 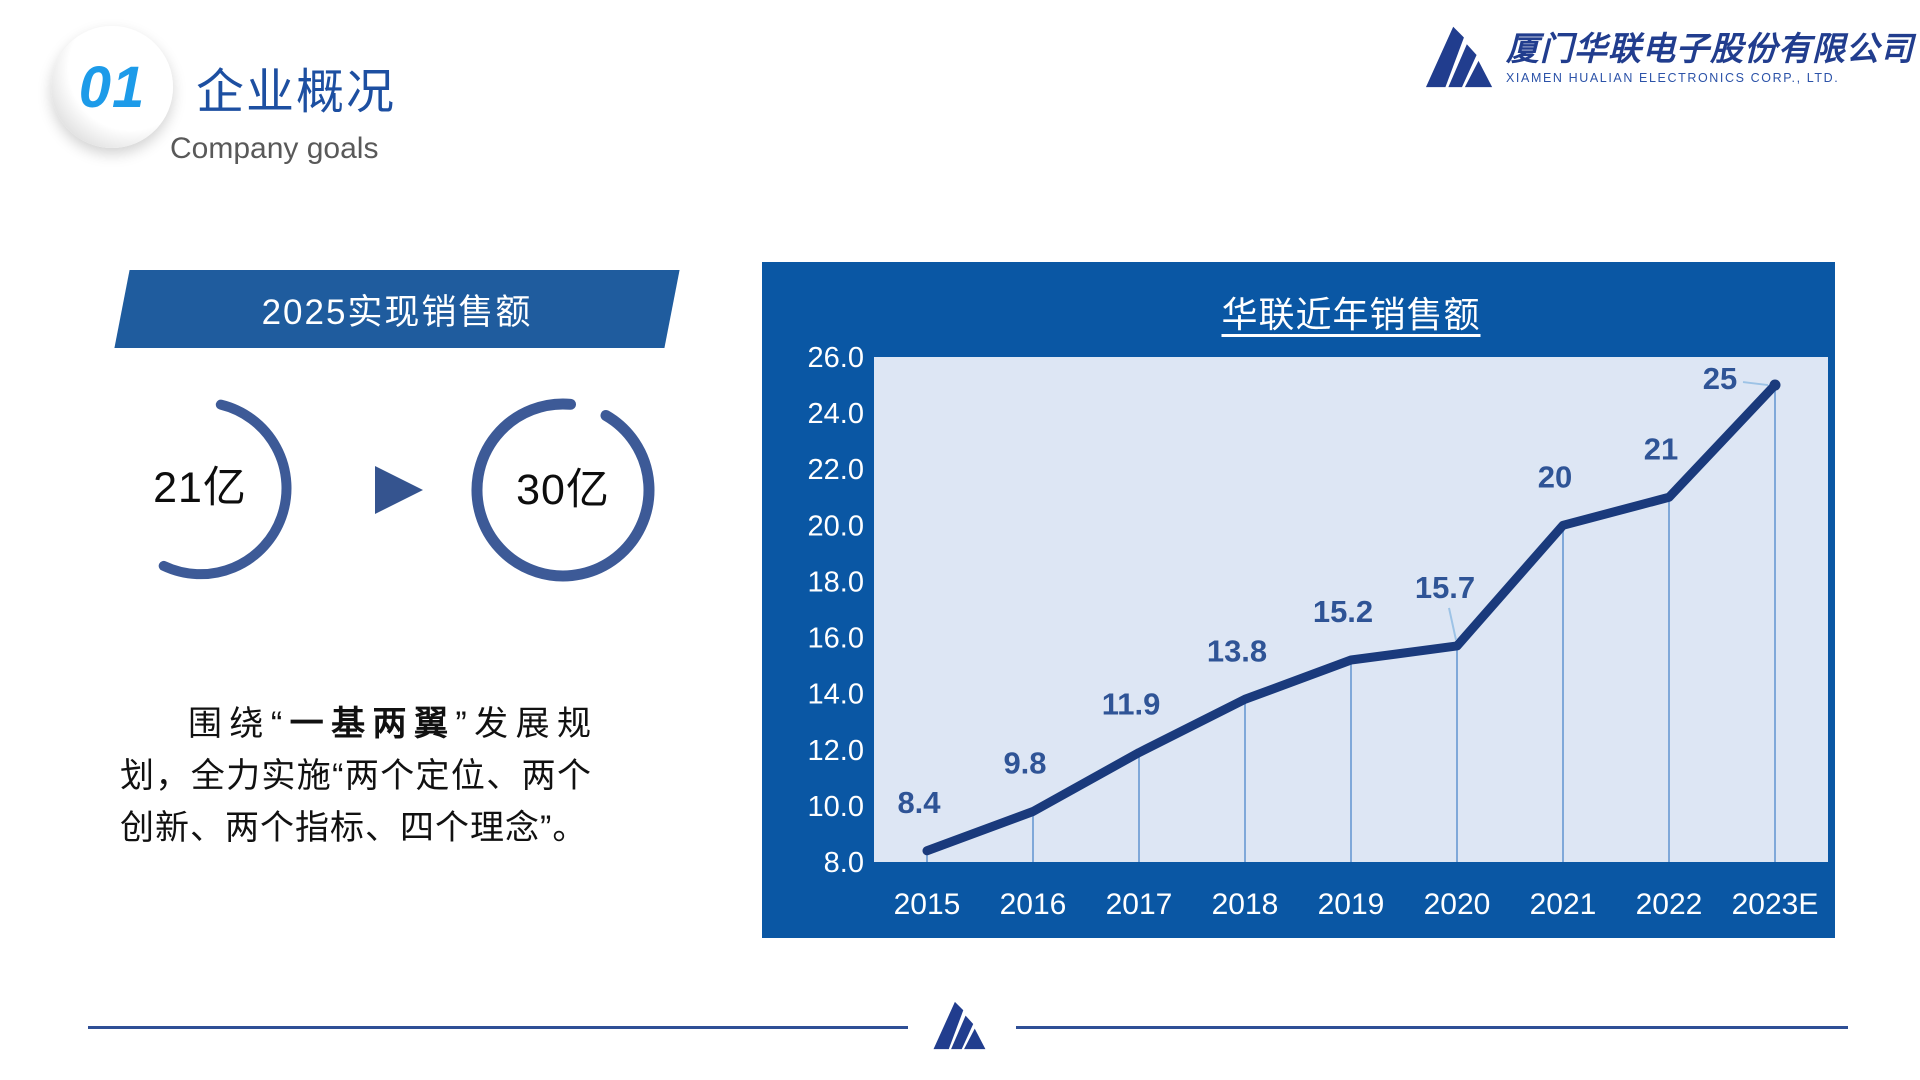 I want to click on chart-x-tick: 2016, so click(x=1033, y=904).